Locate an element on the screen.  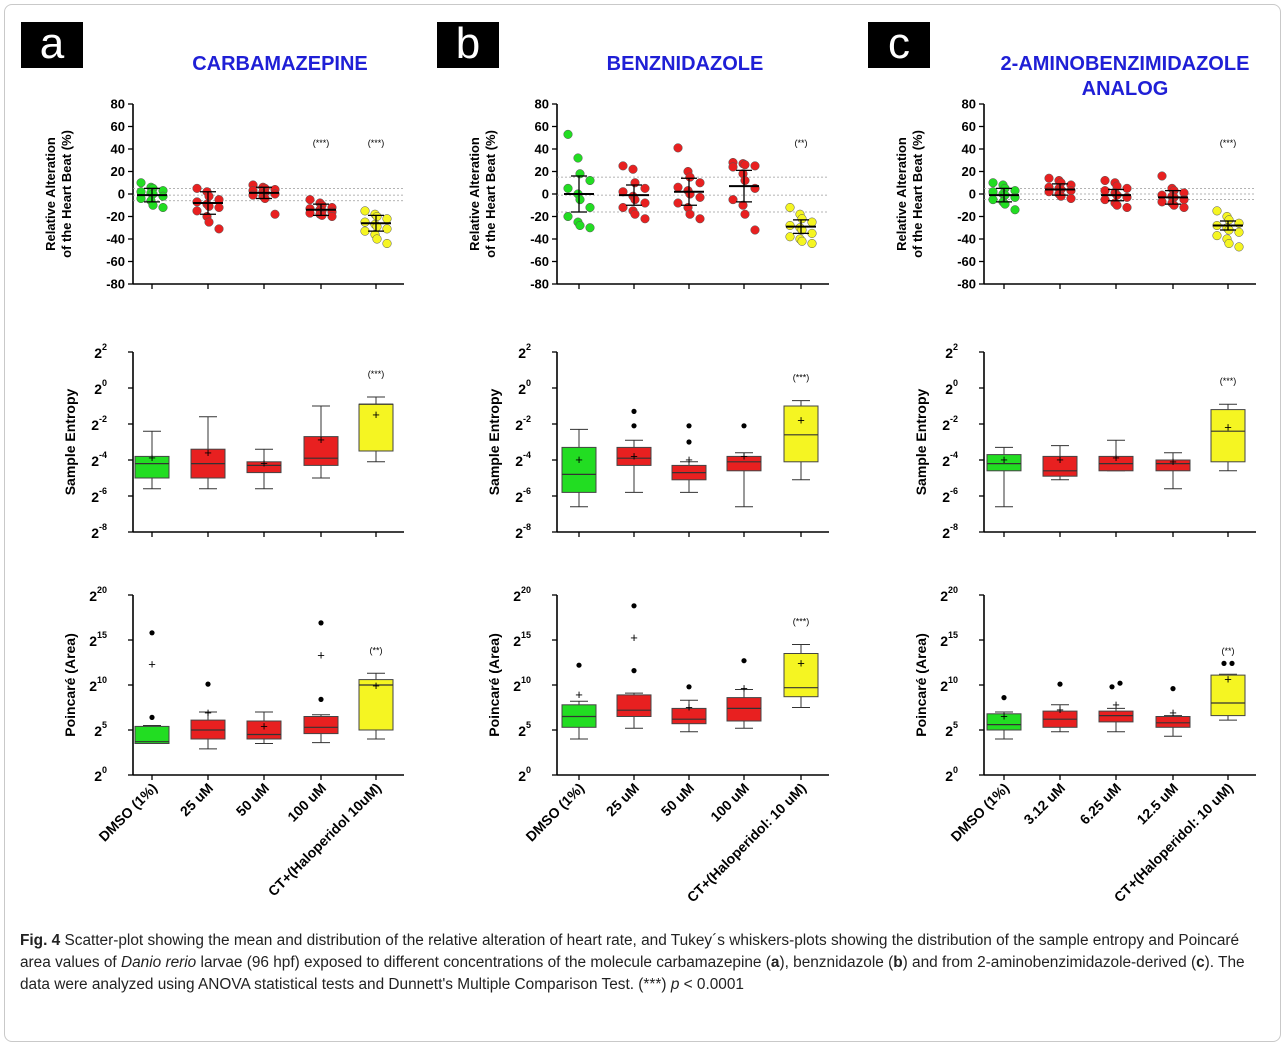
y-tick-exponent: -2 is located at coordinates (527, 419).